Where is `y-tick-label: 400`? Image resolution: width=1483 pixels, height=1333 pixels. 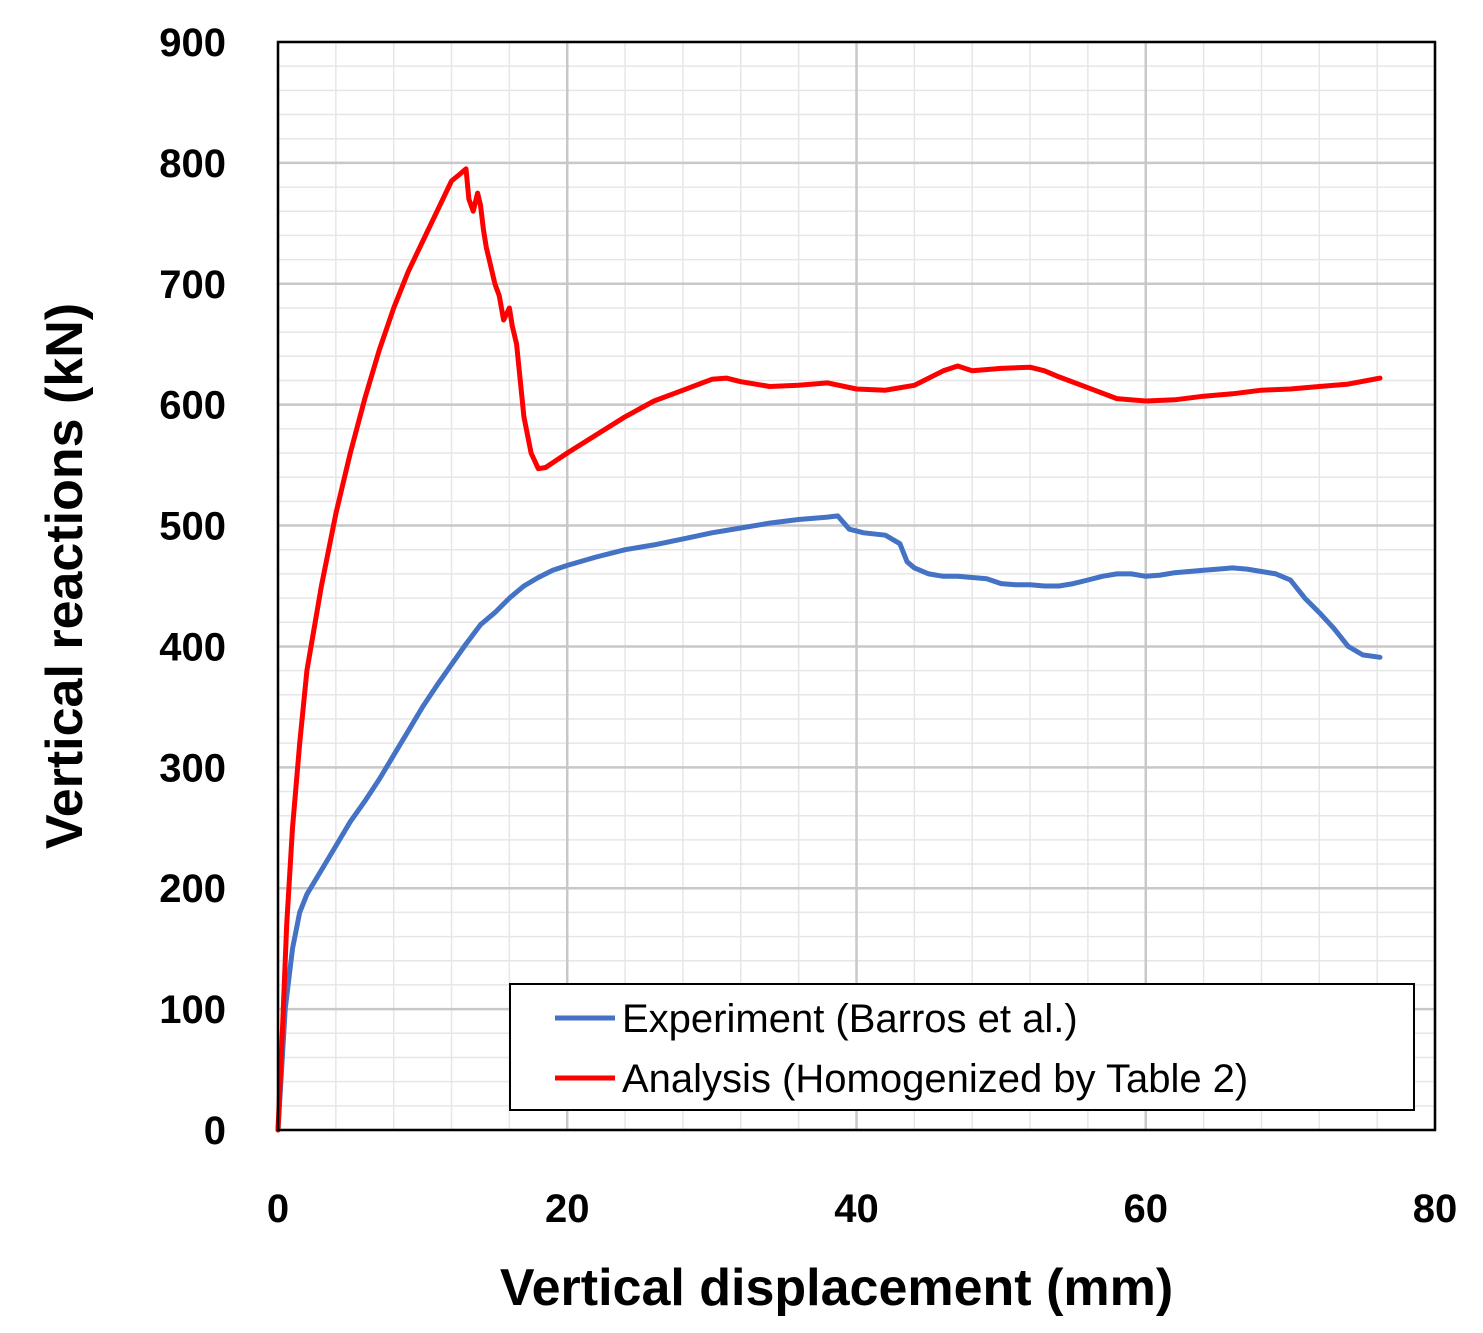 y-tick-label: 400 is located at coordinates (192, 647).